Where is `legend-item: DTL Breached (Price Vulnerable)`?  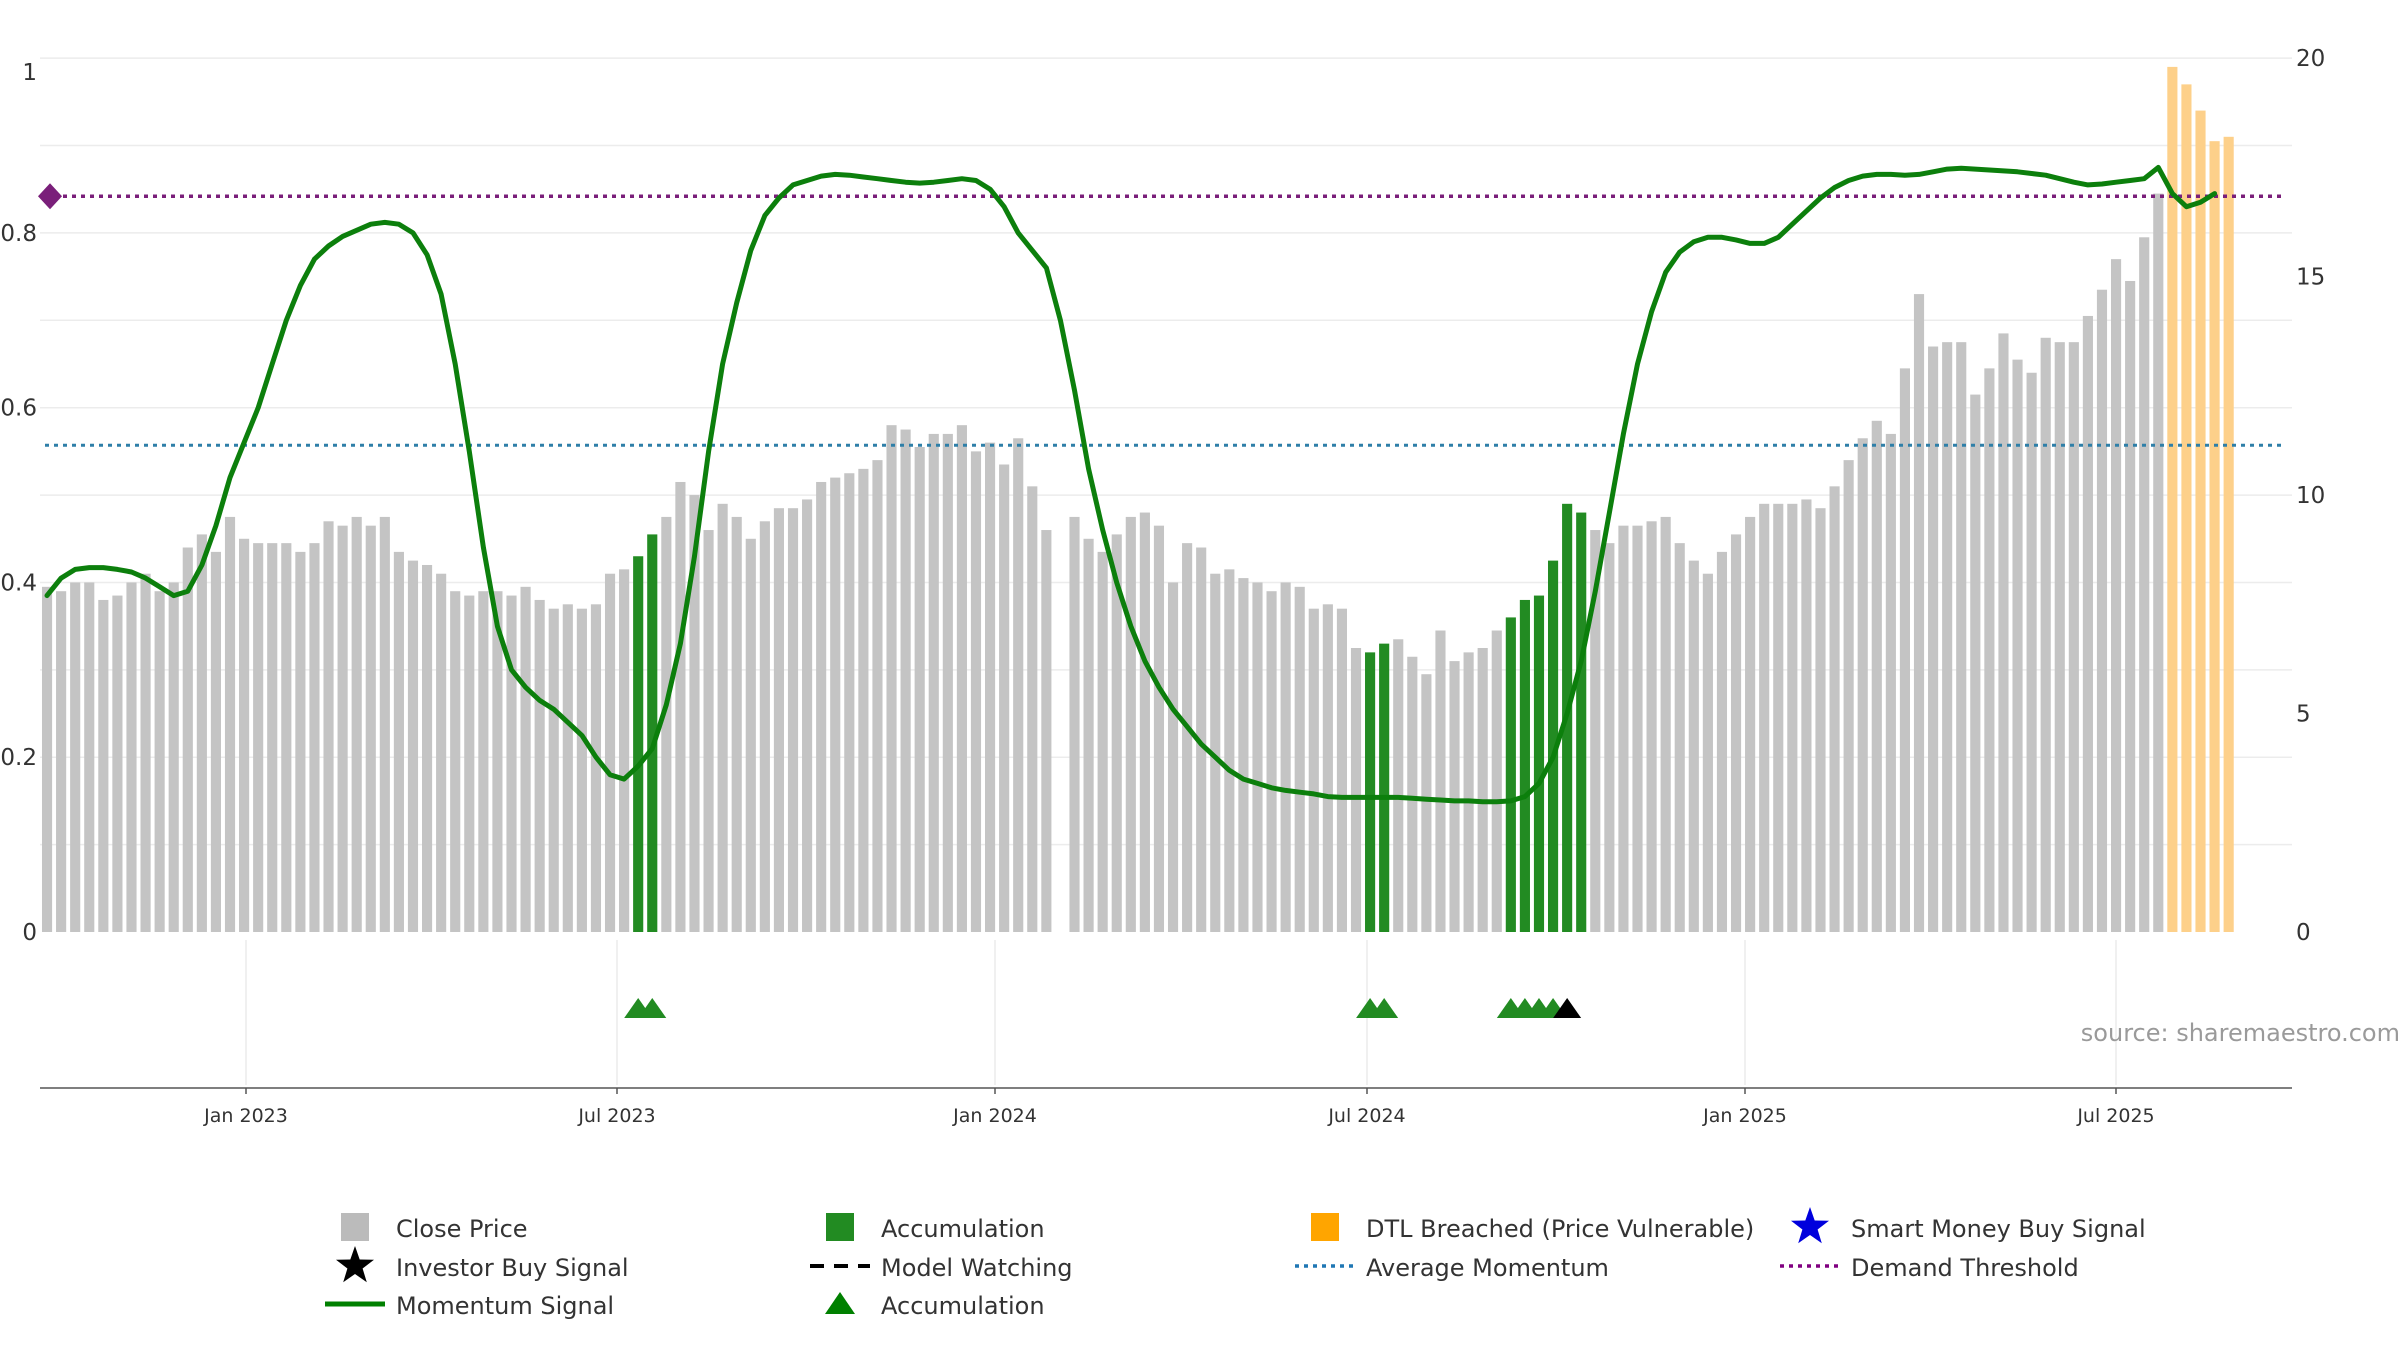 legend-item: DTL Breached (Price Vulnerable) is located at coordinates (1532, 1228).